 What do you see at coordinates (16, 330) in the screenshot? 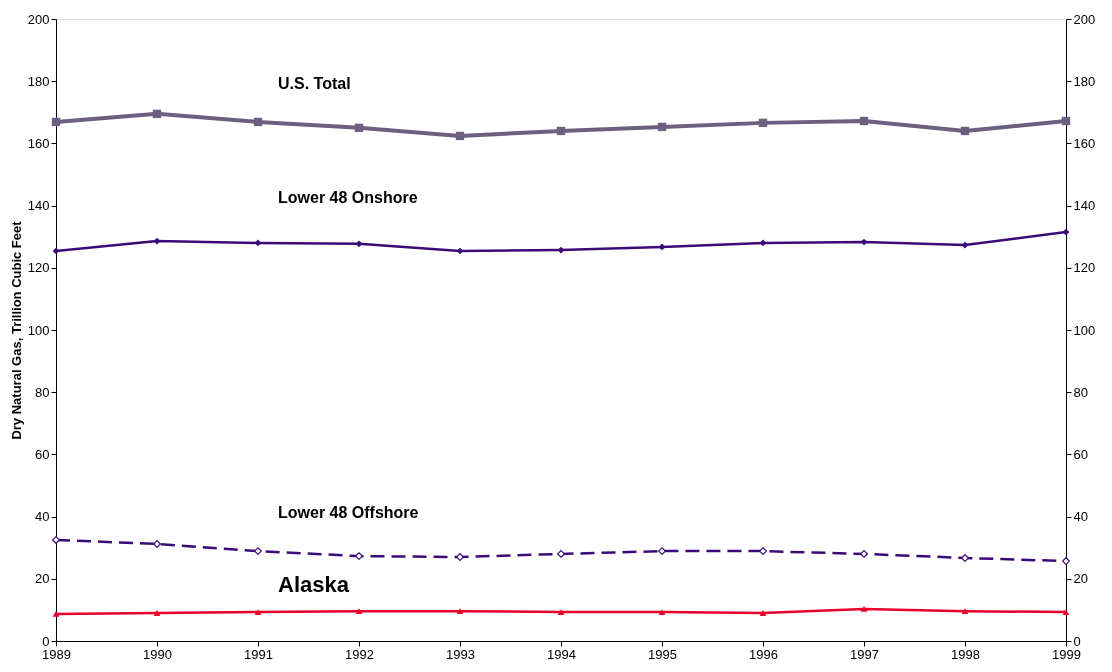
I see `y-axis-title: Dry Natural Gas, Trillion Cubic Feet` at bounding box center [16, 330].